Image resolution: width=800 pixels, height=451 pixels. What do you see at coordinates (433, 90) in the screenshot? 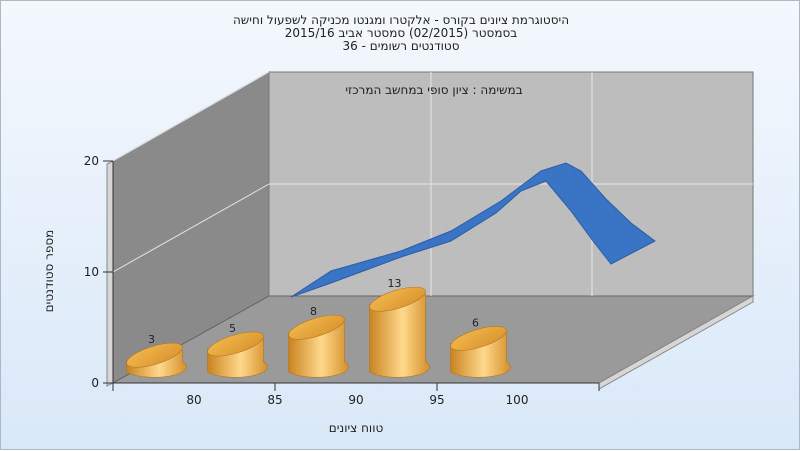
I see `chart-annotation: במשימה : ציון סופי במחשב המרכזי` at bounding box center [433, 90].